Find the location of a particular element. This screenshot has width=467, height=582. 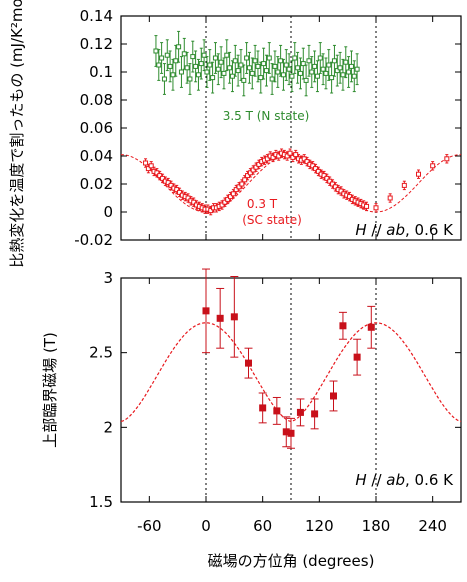

x-tick-label: 60 is located at coordinates (262, 526).